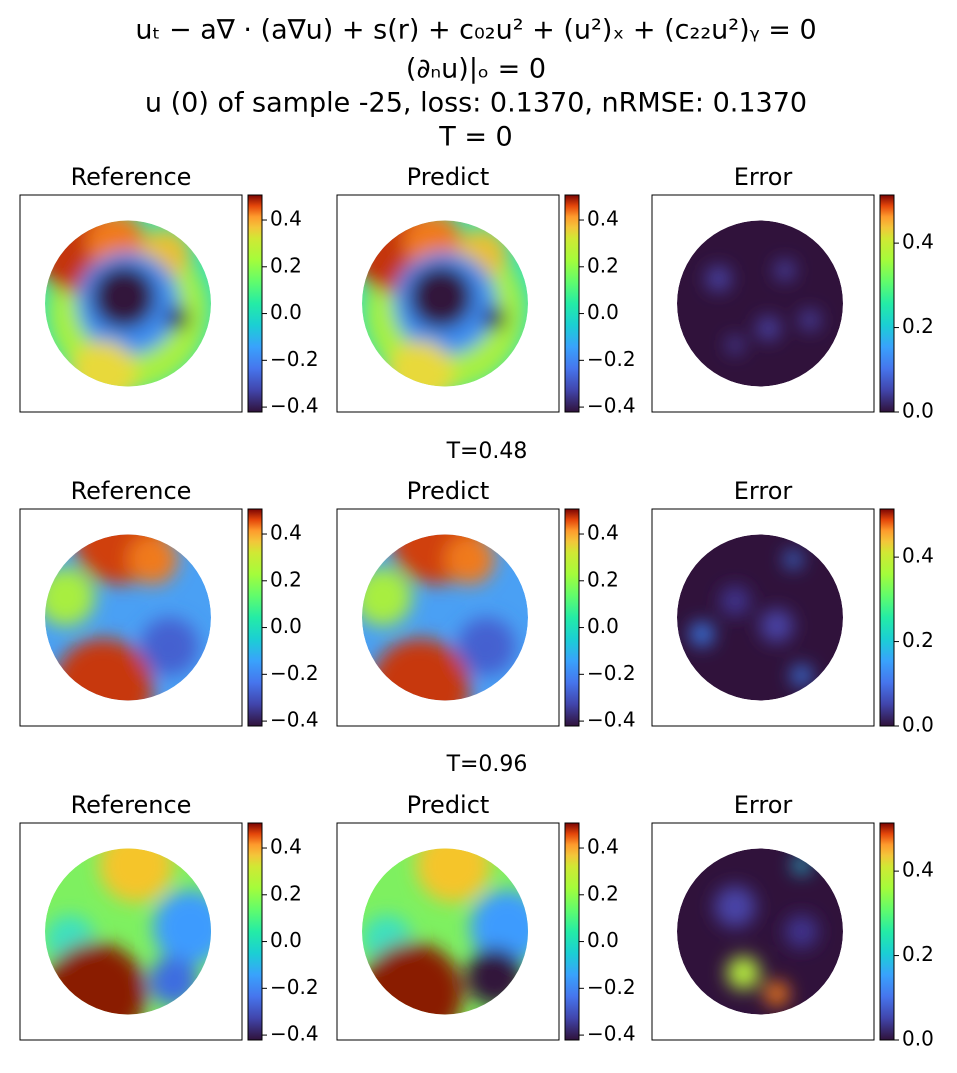 This screenshot has height=1073, width=957. What do you see at coordinates (475, 137) in the screenshot?
I see `title-line: T = 0` at bounding box center [475, 137].